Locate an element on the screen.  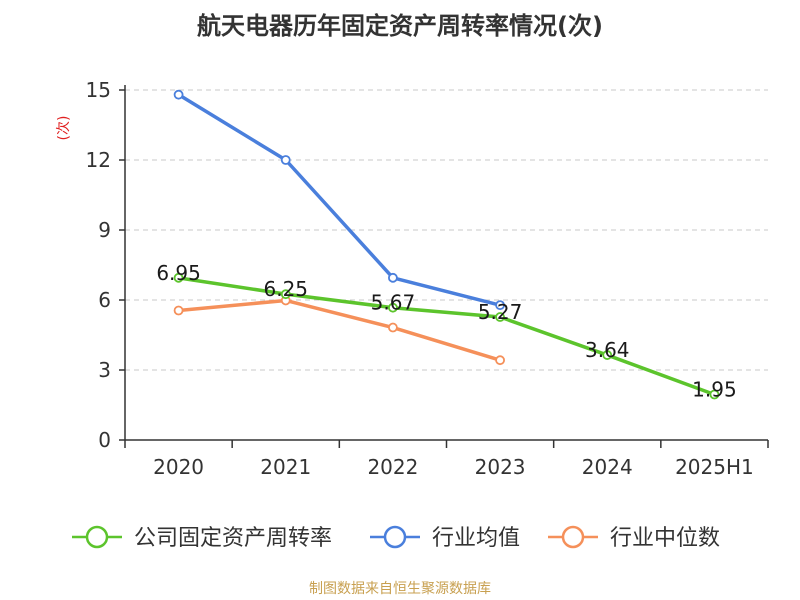
chart-title: 航天电器历年固定资产周转率情况(次) is located at coordinates (400, 26).